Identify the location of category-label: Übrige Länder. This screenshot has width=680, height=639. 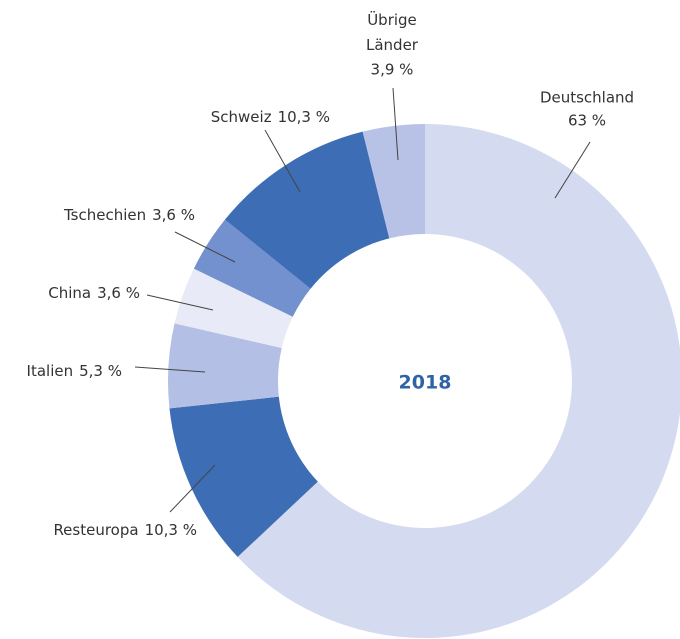
(392, 32).